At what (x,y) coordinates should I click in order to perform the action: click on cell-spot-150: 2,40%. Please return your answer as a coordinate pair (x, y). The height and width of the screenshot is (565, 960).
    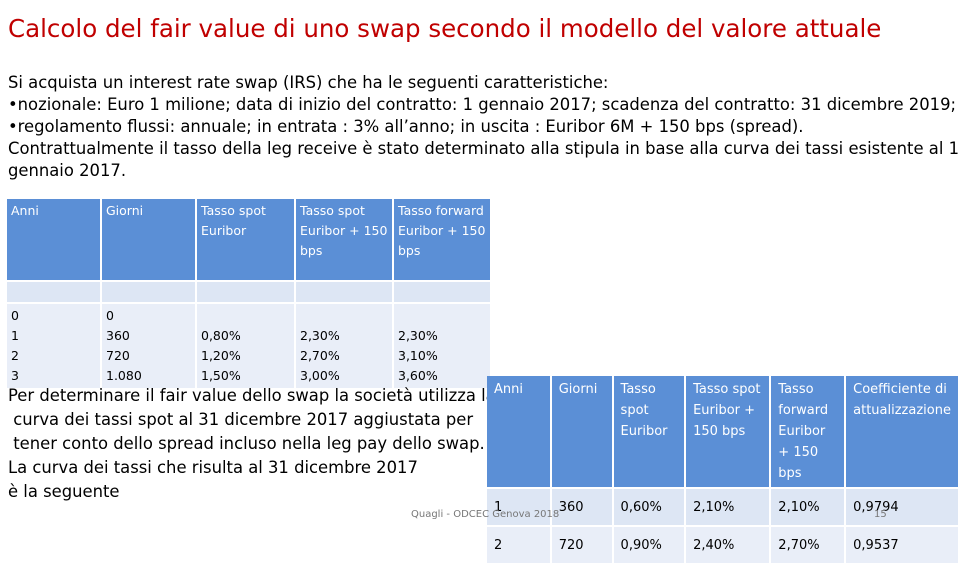
    Looking at the image, I should click on (728, 545).